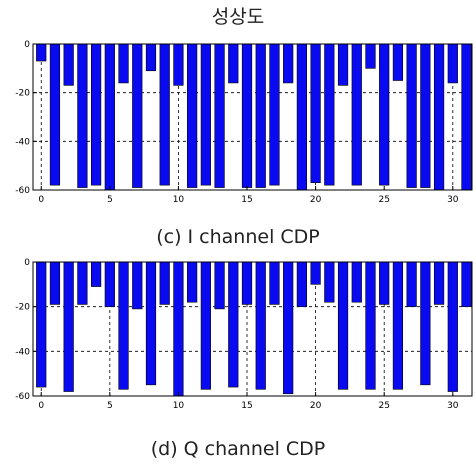  What do you see at coordinates (22, 142) in the screenshot?
I see `i-channel-y-tick-label: -40` at bounding box center [22, 142].